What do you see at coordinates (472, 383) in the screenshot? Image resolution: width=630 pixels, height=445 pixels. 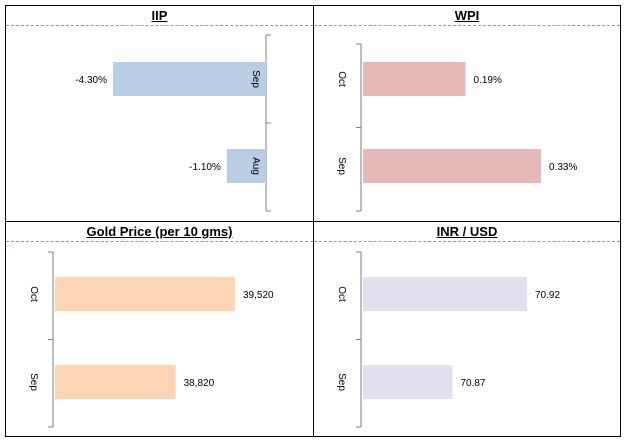 I see `data-label: 70.87` at bounding box center [472, 383].